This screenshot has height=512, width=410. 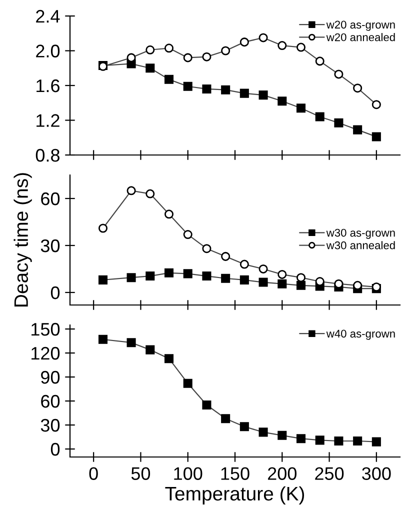 I want to click on y-tick-label: 150, so click(x=46, y=329).